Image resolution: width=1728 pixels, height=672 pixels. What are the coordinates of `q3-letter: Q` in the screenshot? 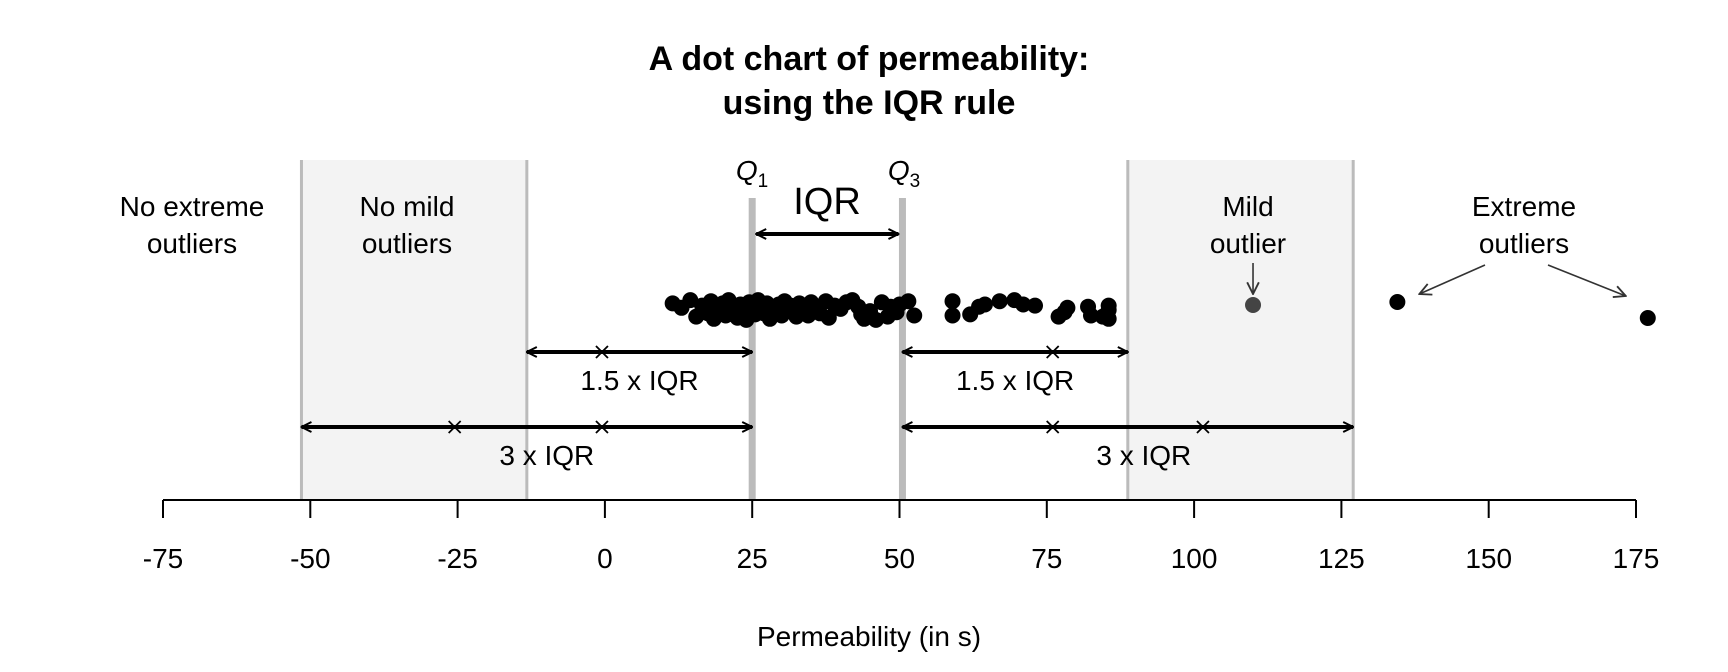 It's located at (899, 170).